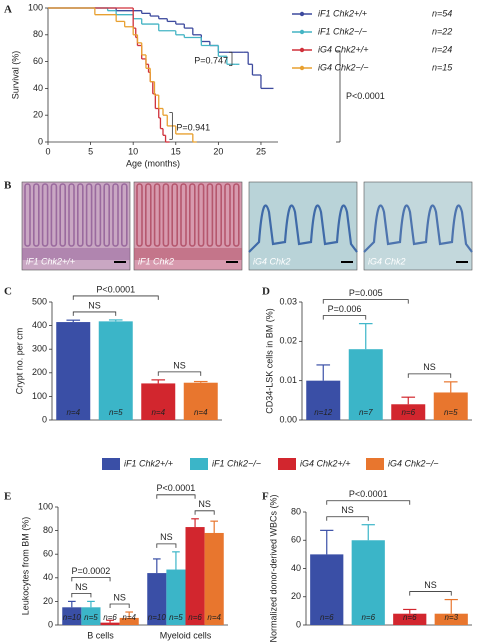 The image size is (490, 644). I want to click on legend-n: n=54, so click(442, 13).